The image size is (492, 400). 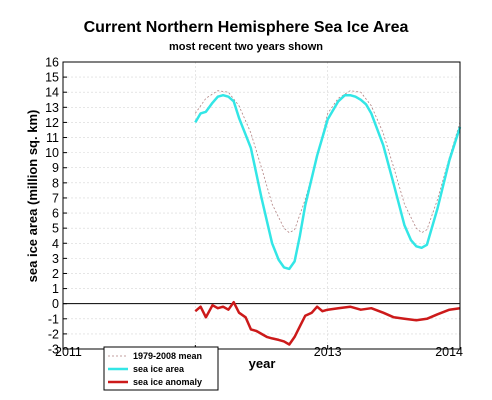 What do you see at coordinates (246, 47) in the screenshot?
I see `chart-subtitle: most recent two years shown` at bounding box center [246, 47].